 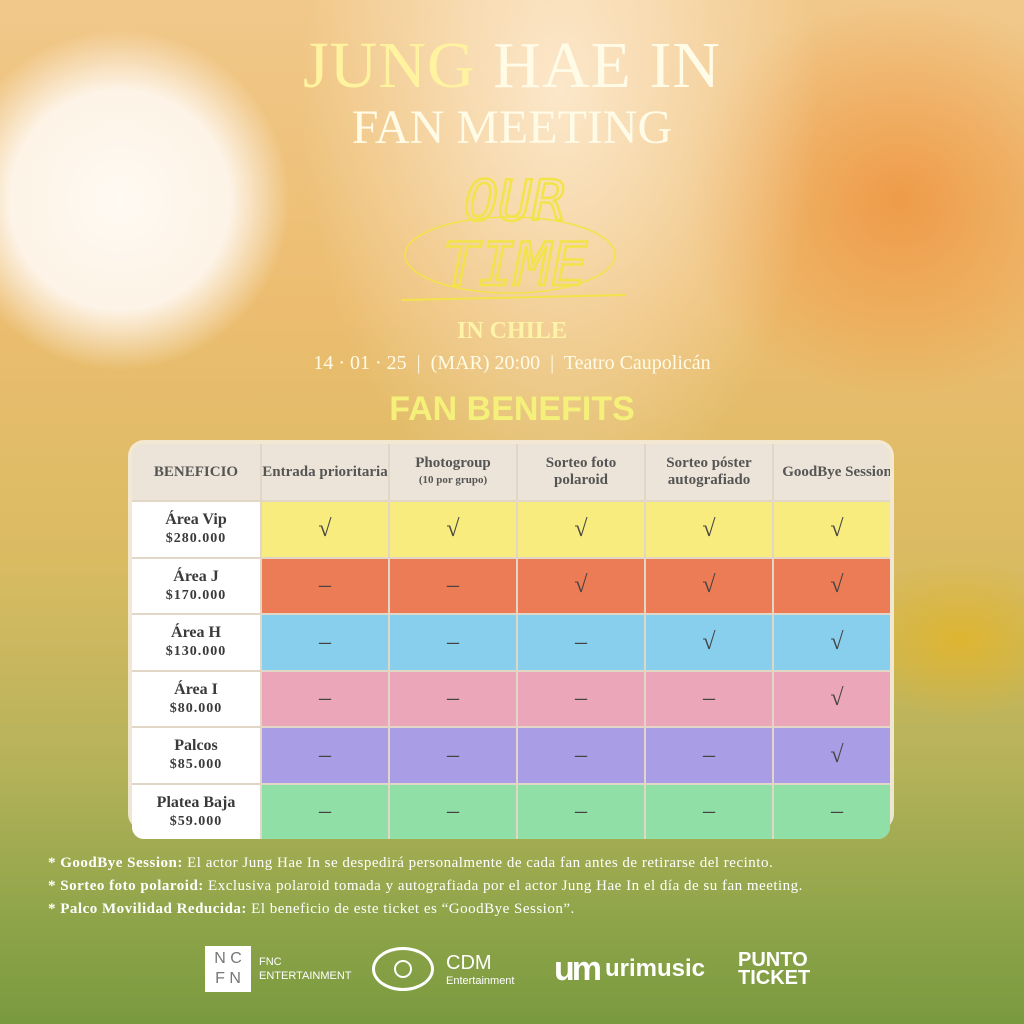 What do you see at coordinates (196, 585) in the screenshot?
I see `row-label: Área J $170.000` at bounding box center [196, 585].